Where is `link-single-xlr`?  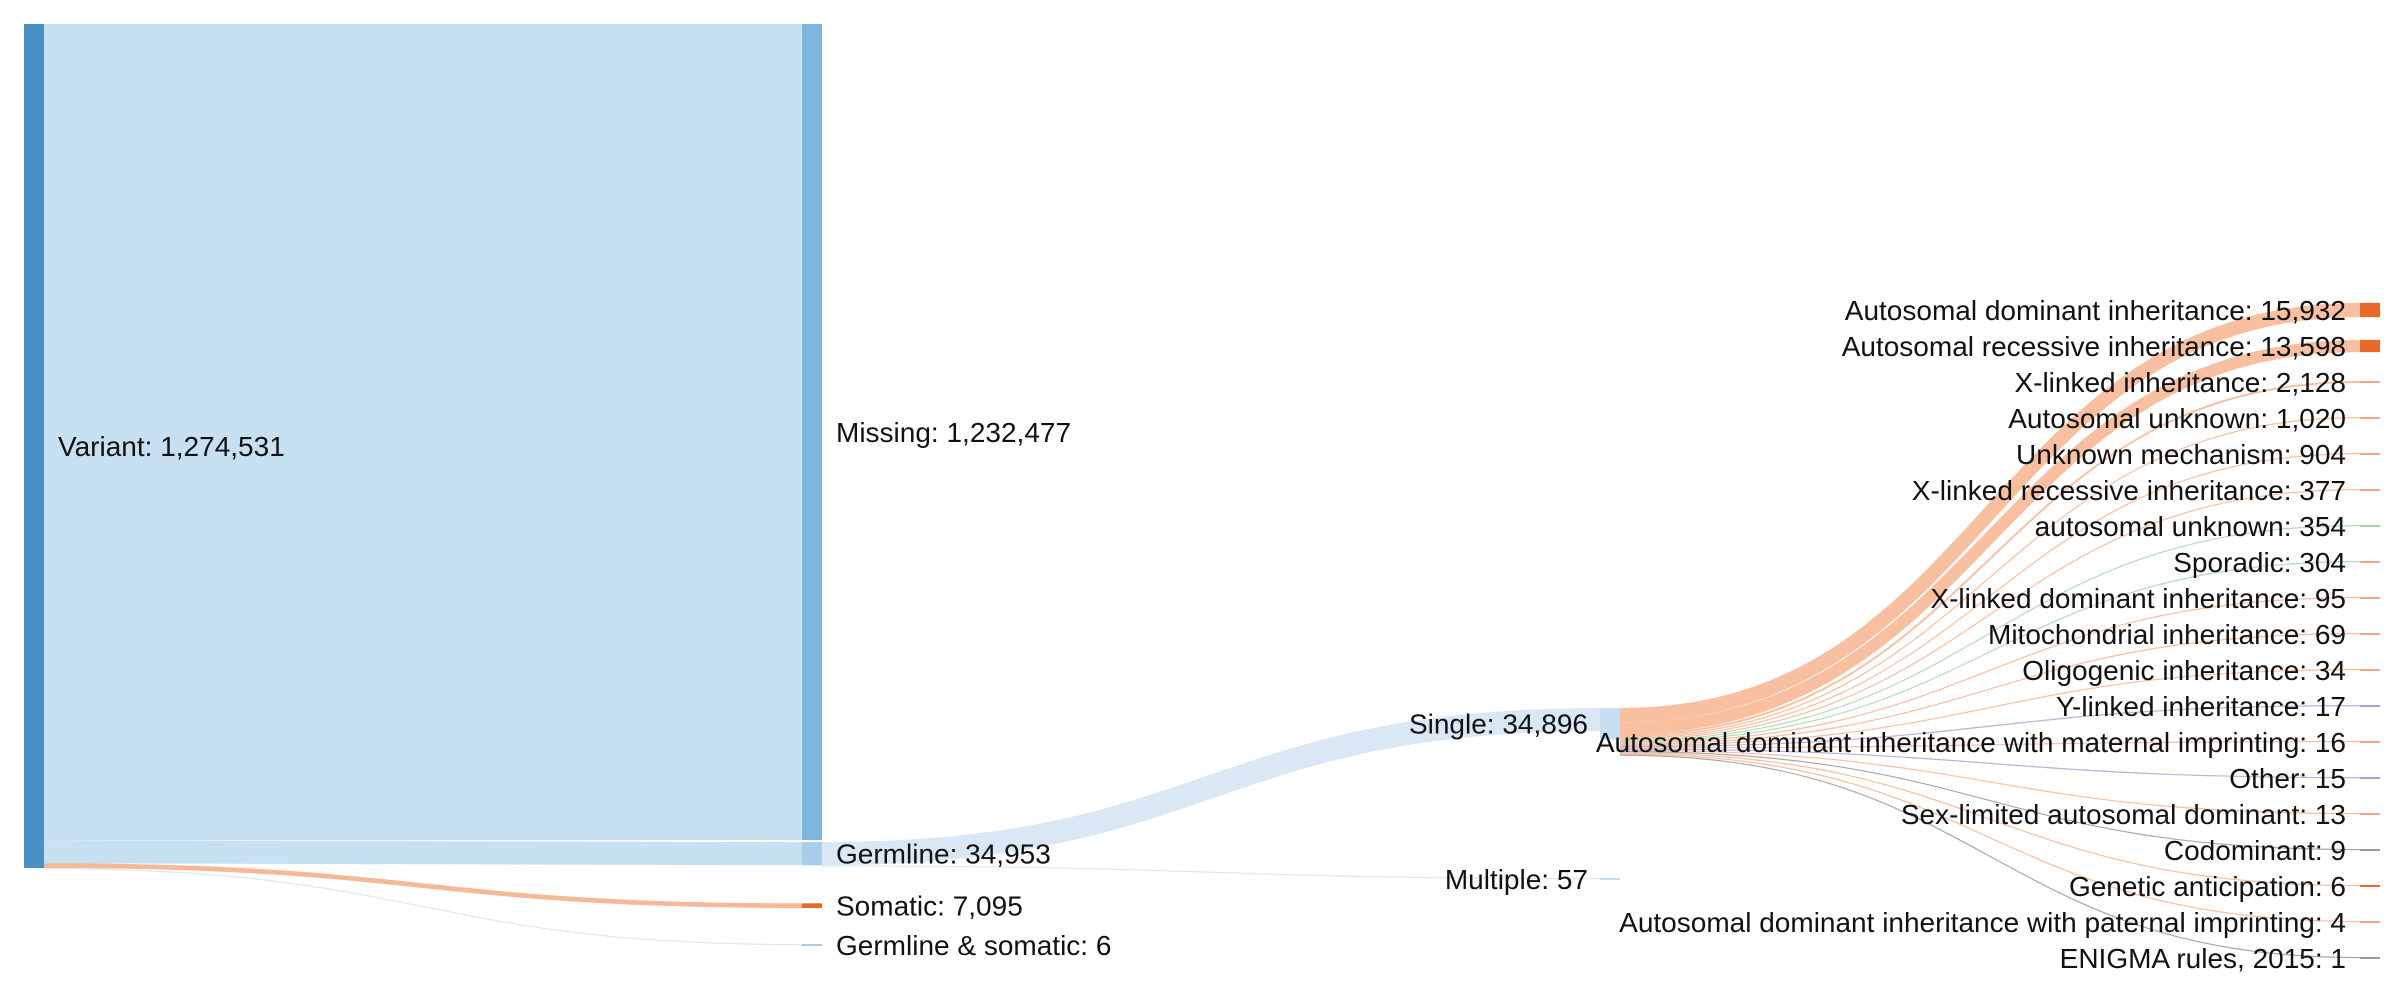 link-single-xlr is located at coordinates (1990, 615).